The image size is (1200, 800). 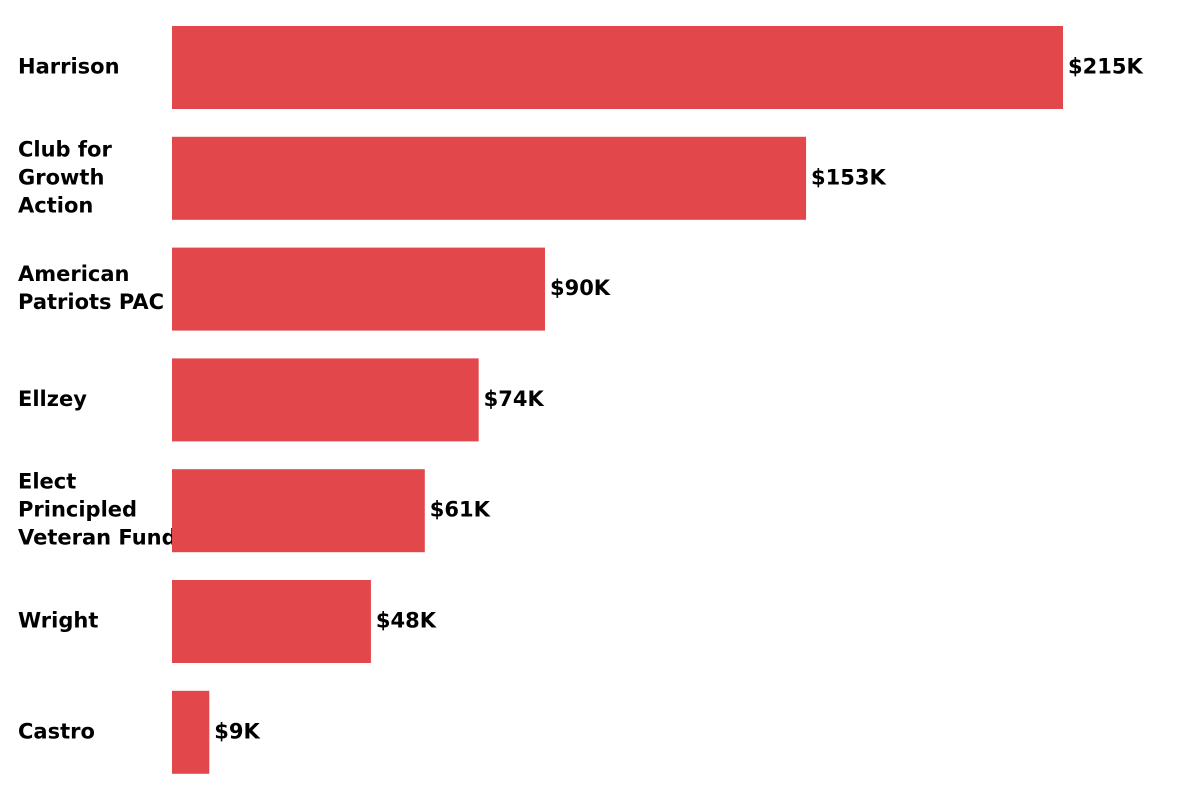 I want to click on value-label-0: $215K, so click(x=1105, y=67).